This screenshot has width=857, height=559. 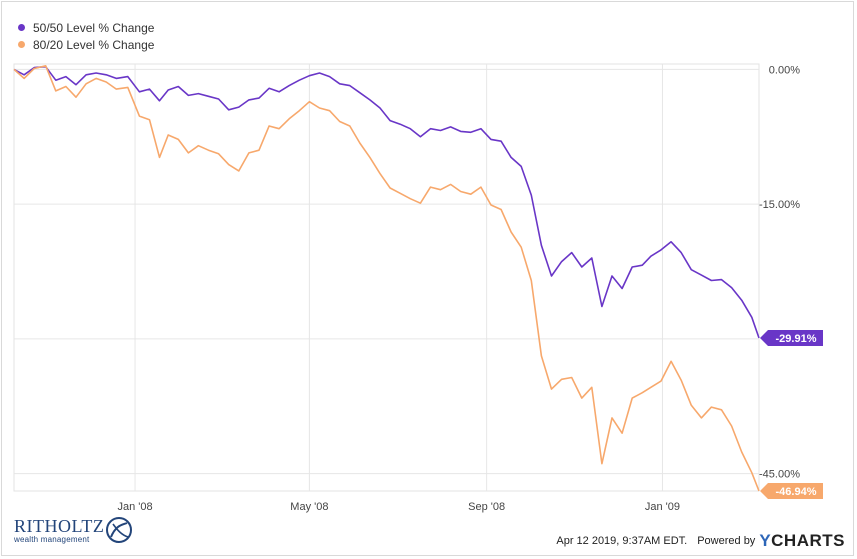 I want to click on x-tick-label: Jan '09, so click(x=662, y=507).